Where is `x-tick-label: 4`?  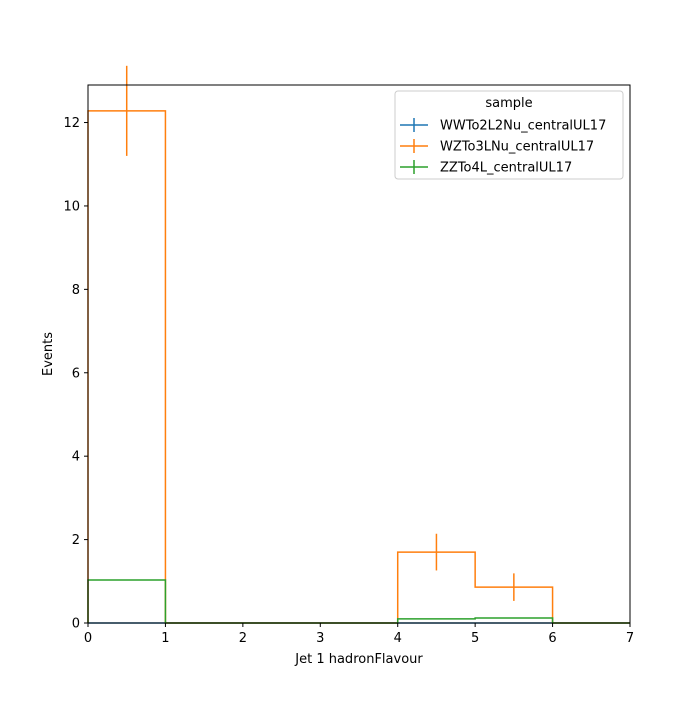 x-tick-label: 4 is located at coordinates (398, 638).